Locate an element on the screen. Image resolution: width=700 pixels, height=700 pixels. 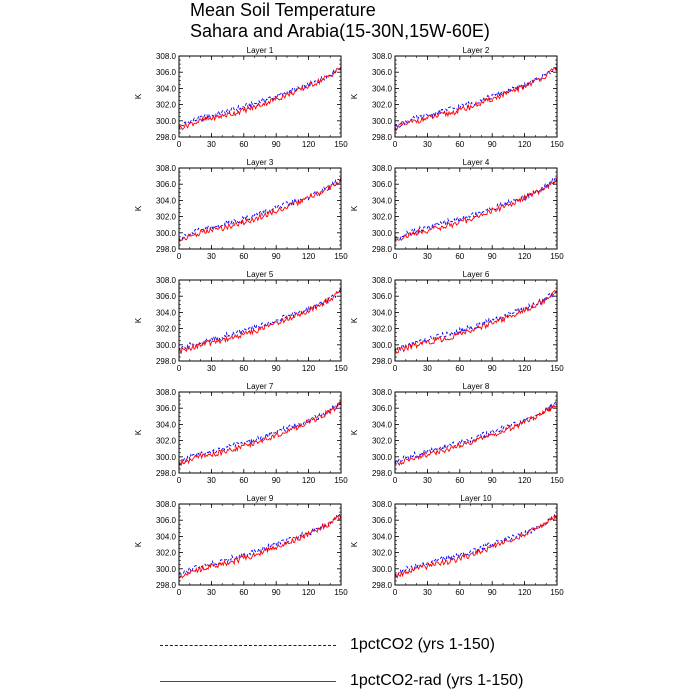
panel-title: Layer 5 is located at coordinates (260, 274).